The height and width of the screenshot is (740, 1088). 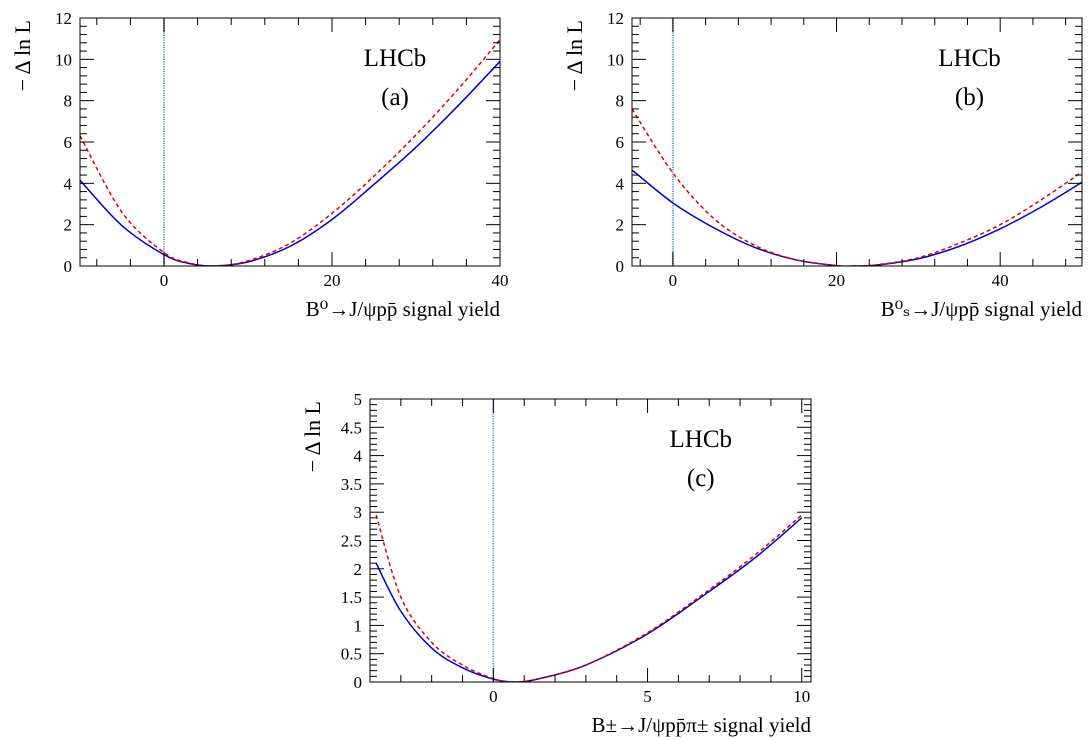 I want to click on y-tick-label: 3, so click(x=358, y=512).